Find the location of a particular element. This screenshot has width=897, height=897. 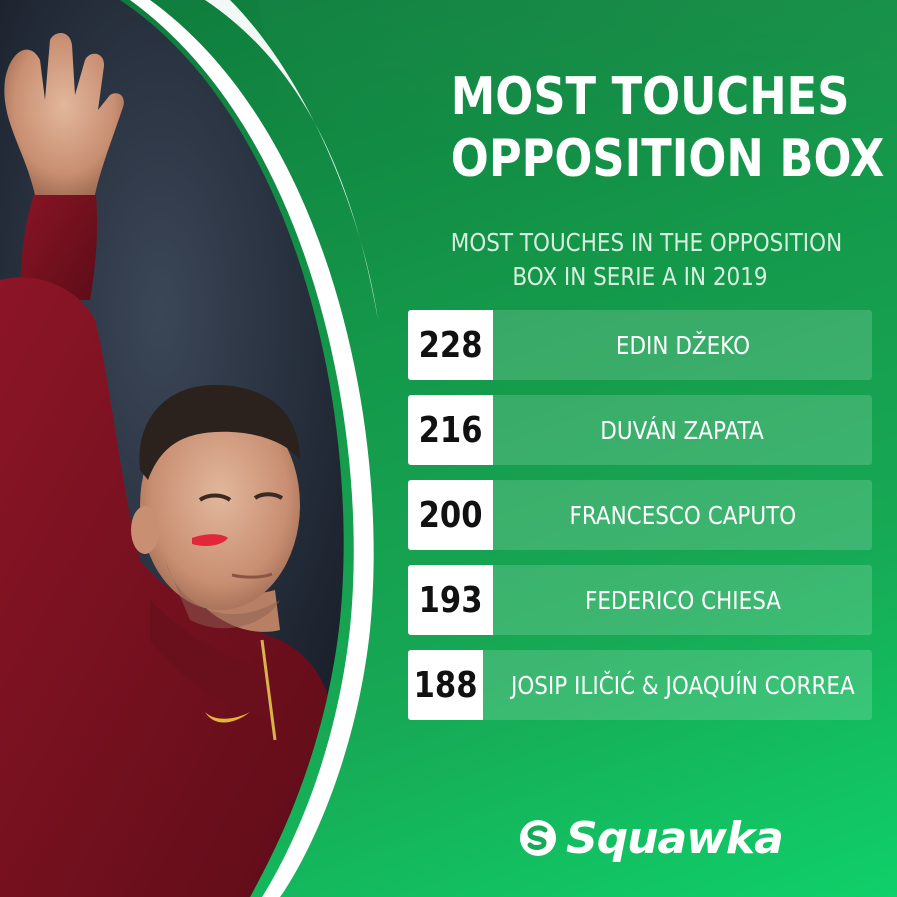

player-name: JOSIP ILIČIĆ & JOAQUÍN CORREA is located at coordinates (677, 685).